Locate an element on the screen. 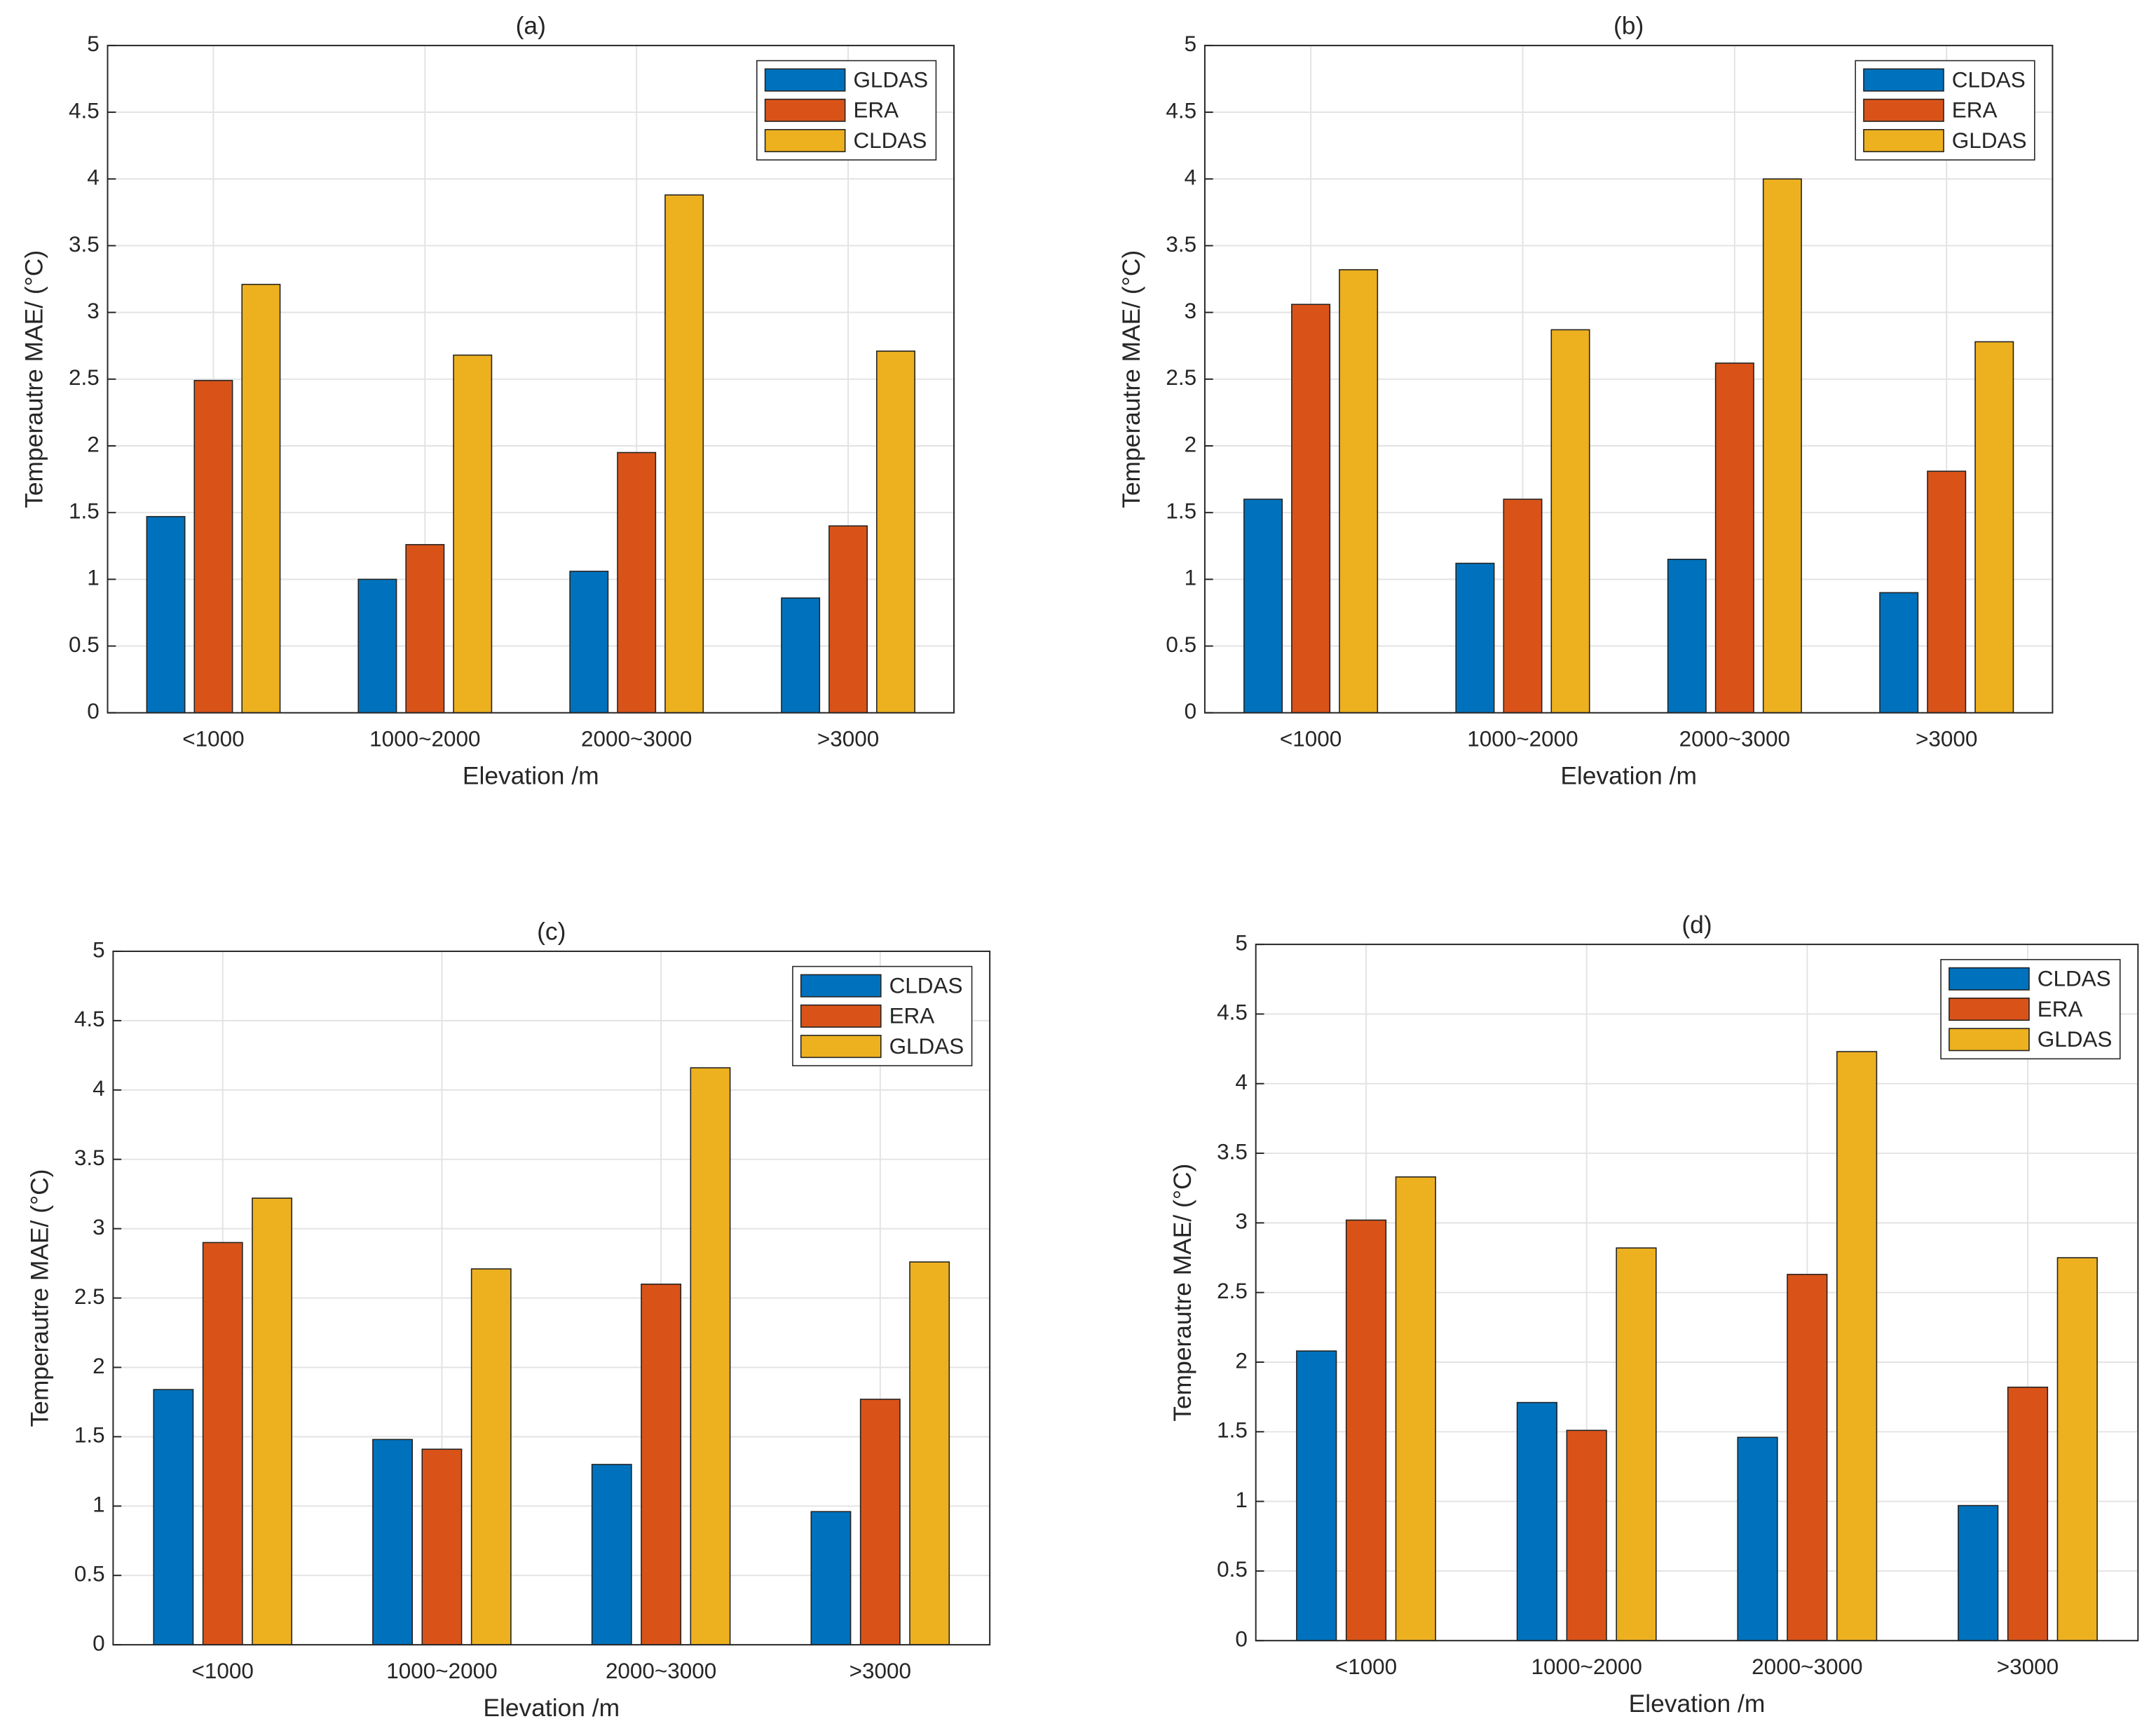  chart-title: (a) is located at coordinates (531, 26).